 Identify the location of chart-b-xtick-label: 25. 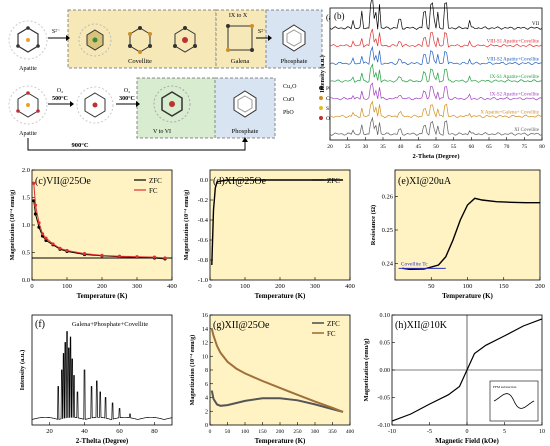
(348, 147).